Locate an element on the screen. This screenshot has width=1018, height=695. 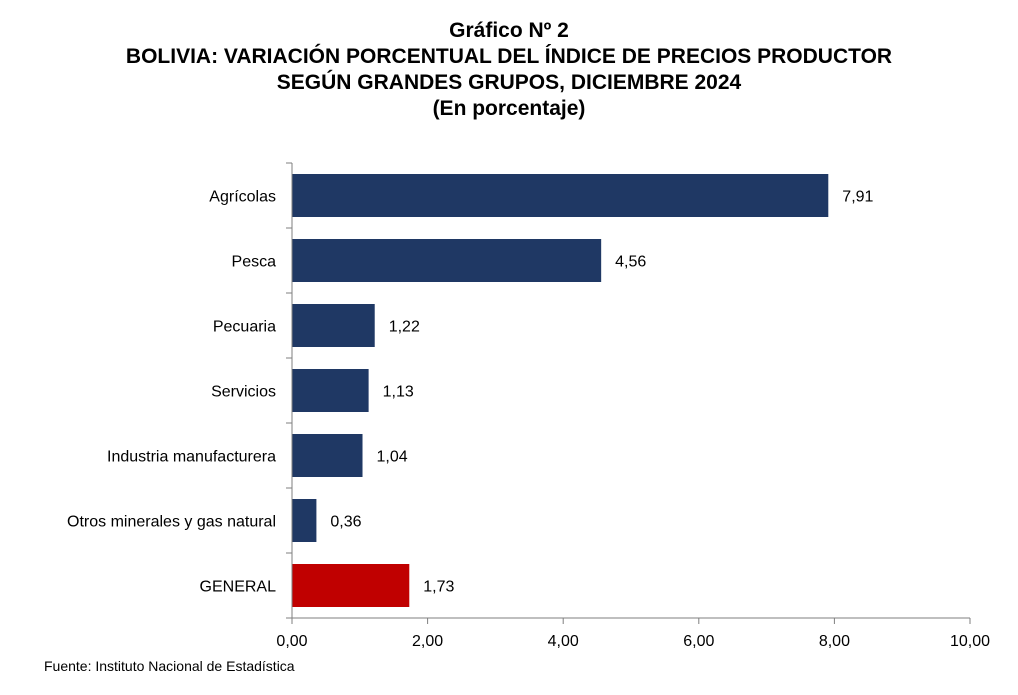
chart-number: Gráfico Nº 2 is located at coordinates (509, 30).